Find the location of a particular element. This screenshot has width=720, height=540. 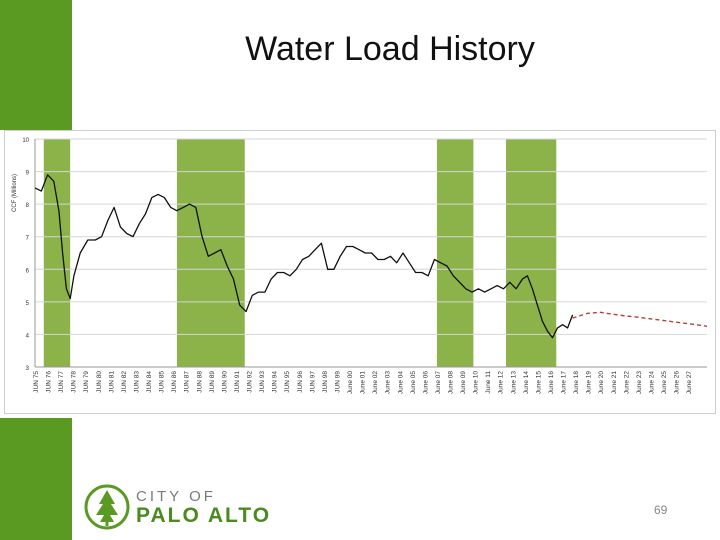

x-tick-label: June 03 is located at coordinates (388, 383).